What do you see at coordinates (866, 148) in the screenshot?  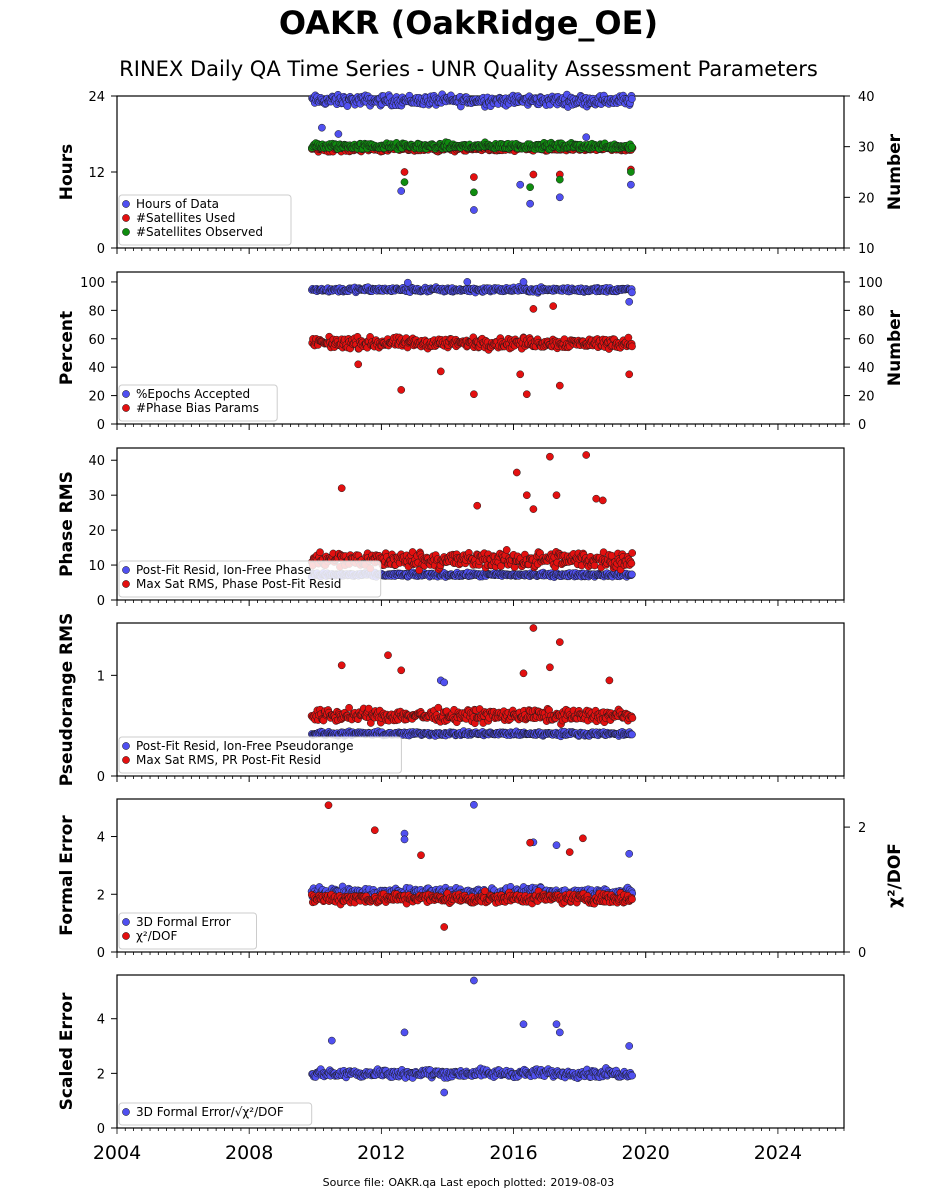 I see `y-right-tick-label: 30` at bounding box center [866, 148].